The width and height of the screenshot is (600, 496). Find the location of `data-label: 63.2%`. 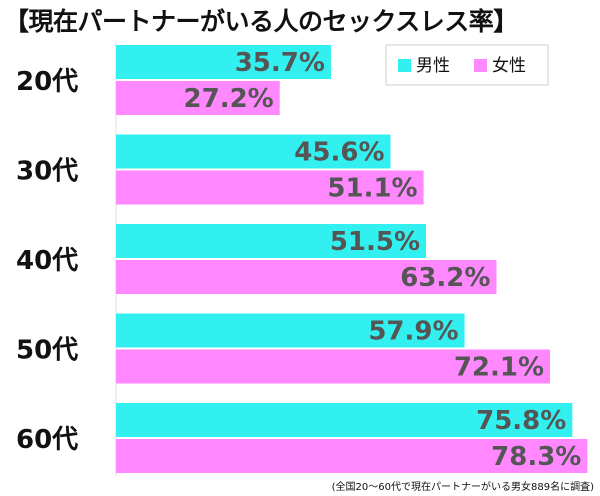

data-label: 63.2% is located at coordinates (445, 278).